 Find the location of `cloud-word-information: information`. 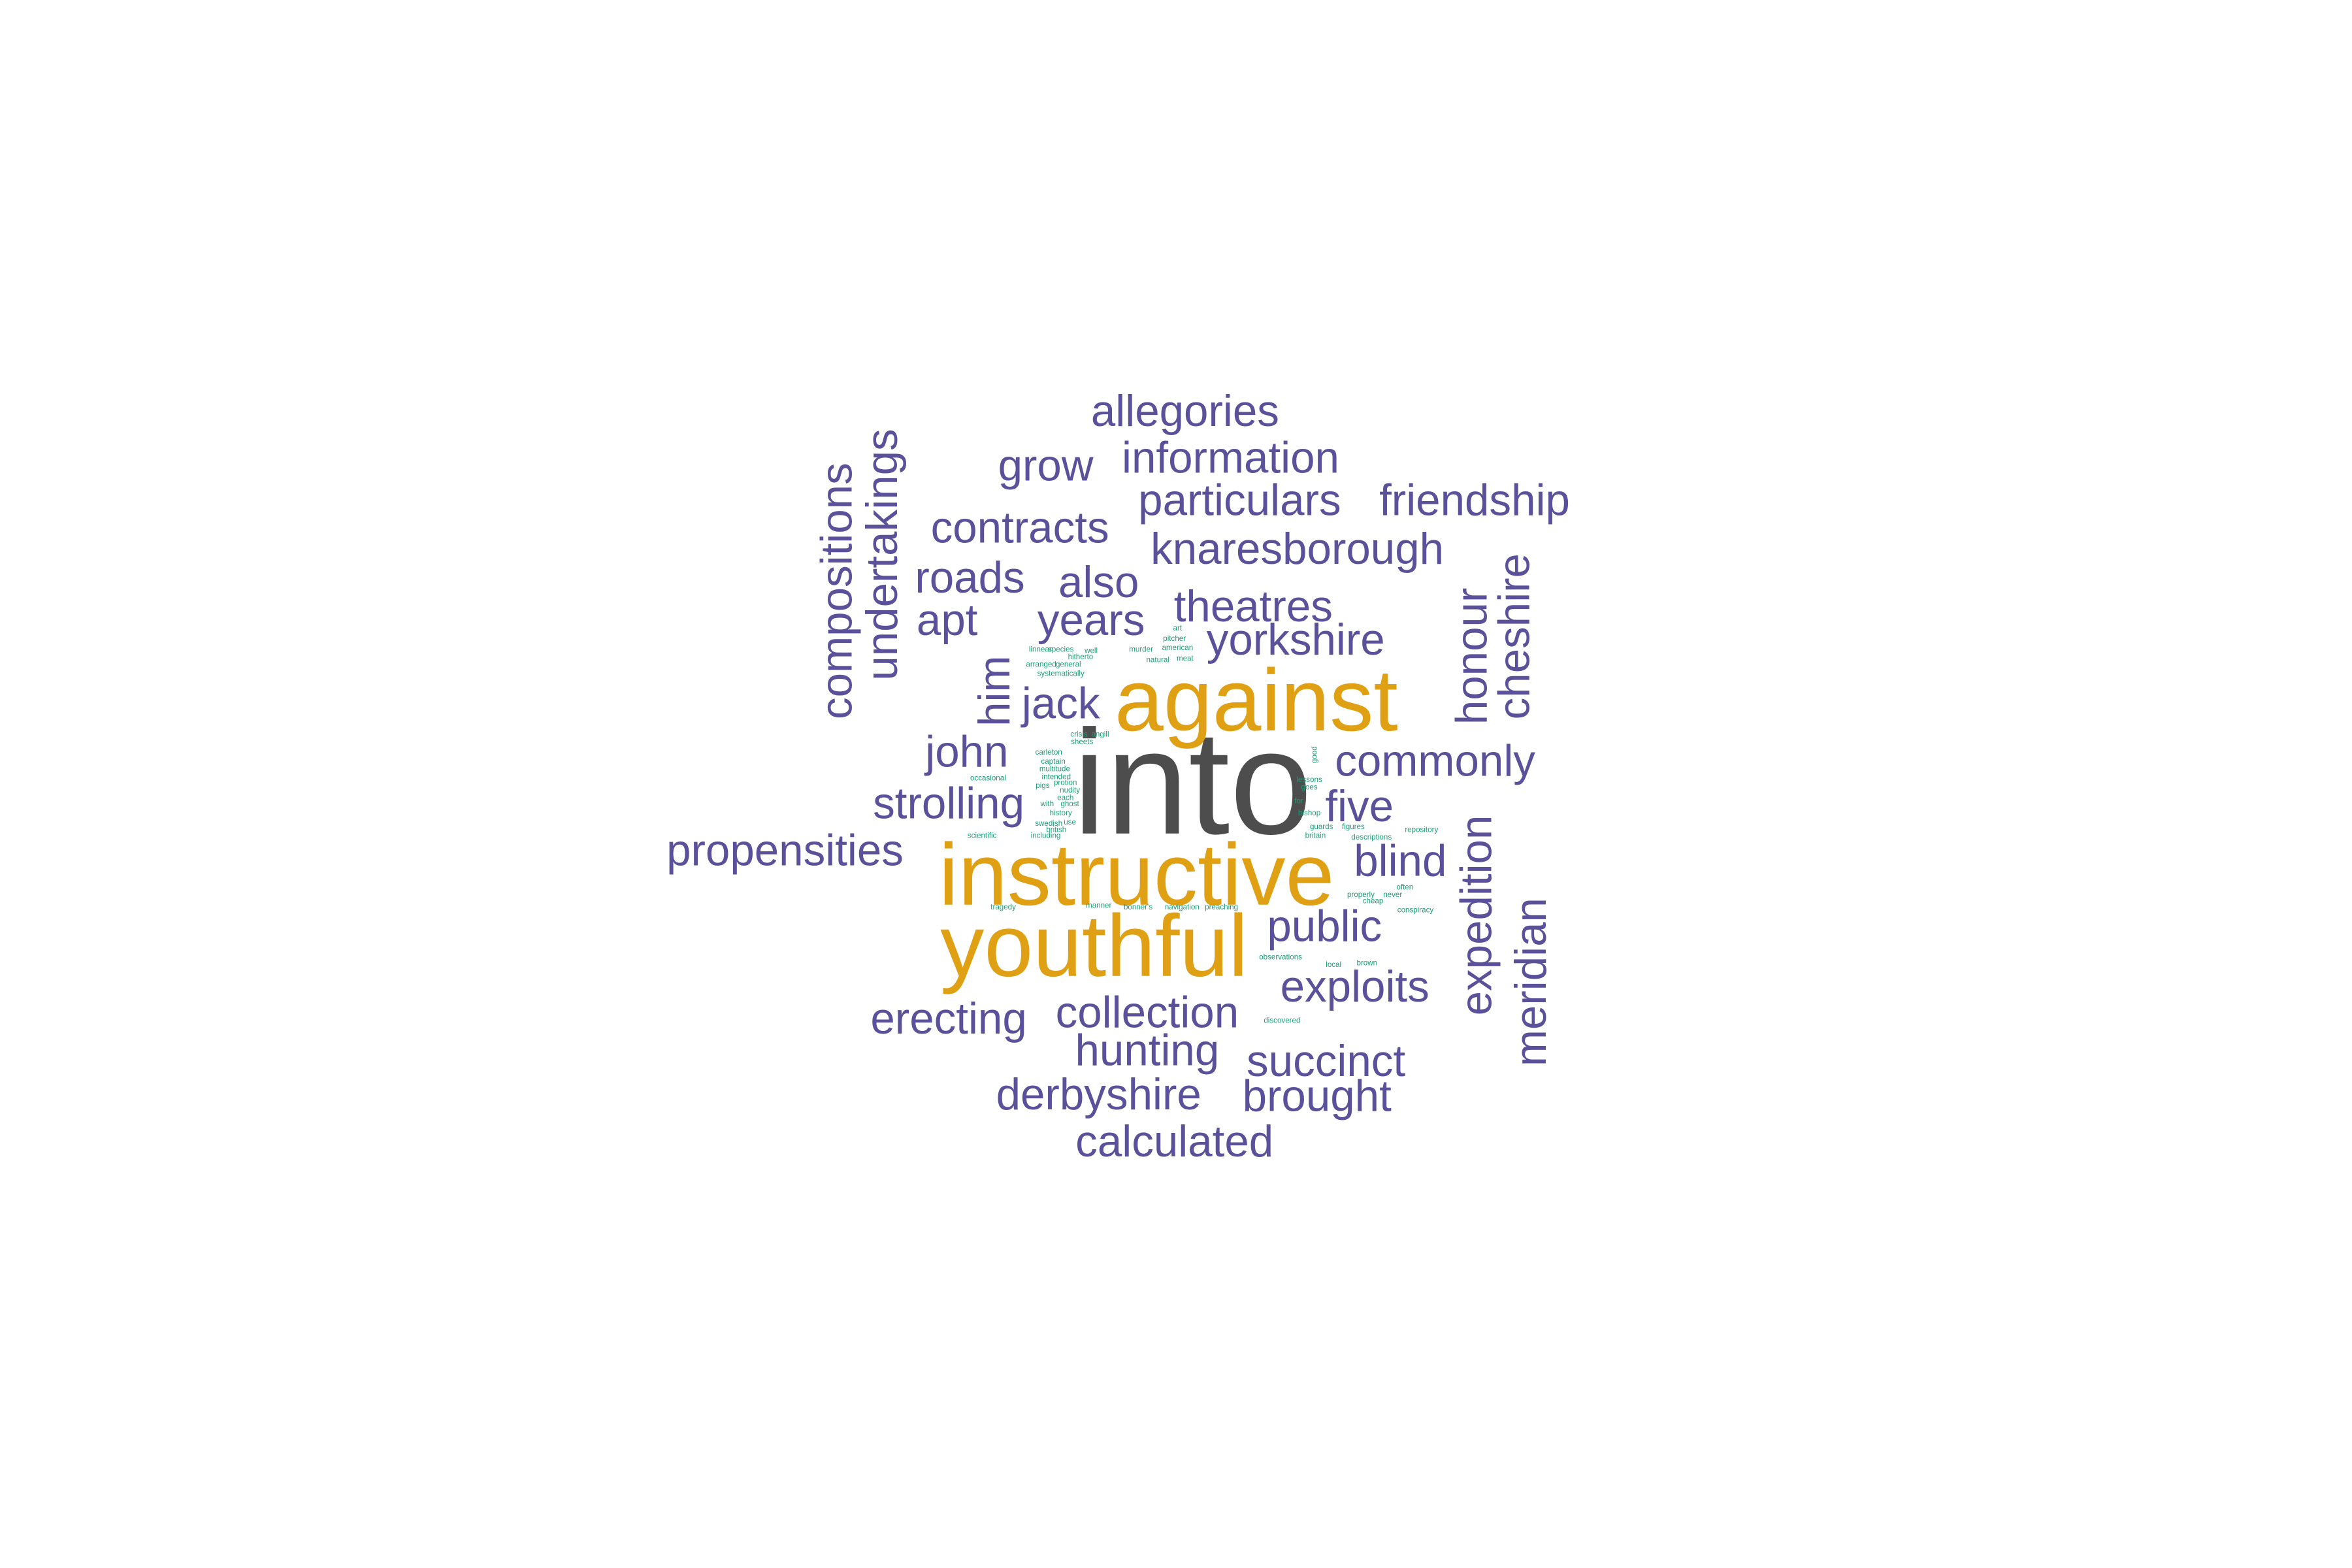

cloud-word-information: information is located at coordinates (1230, 458).